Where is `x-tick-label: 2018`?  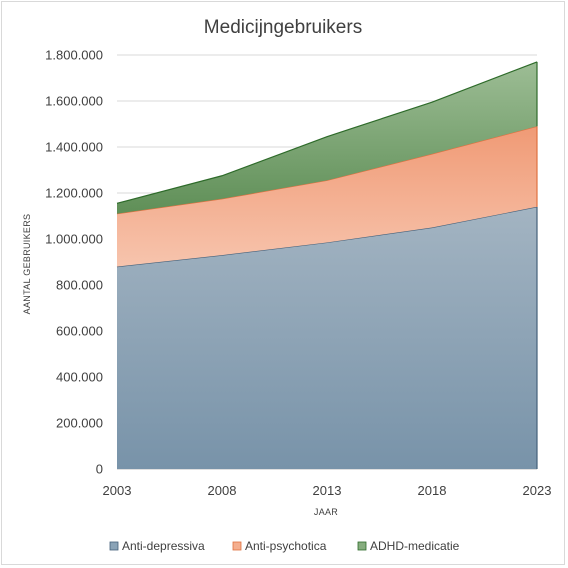 x-tick-label: 2018 is located at coordinates (432, 490).